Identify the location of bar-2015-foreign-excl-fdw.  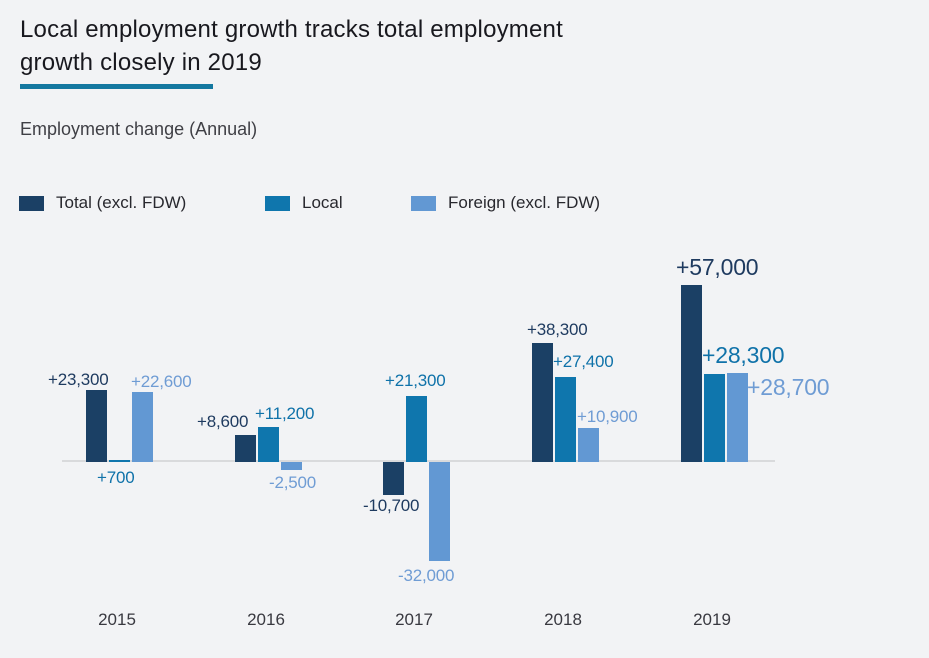
(142, 427).